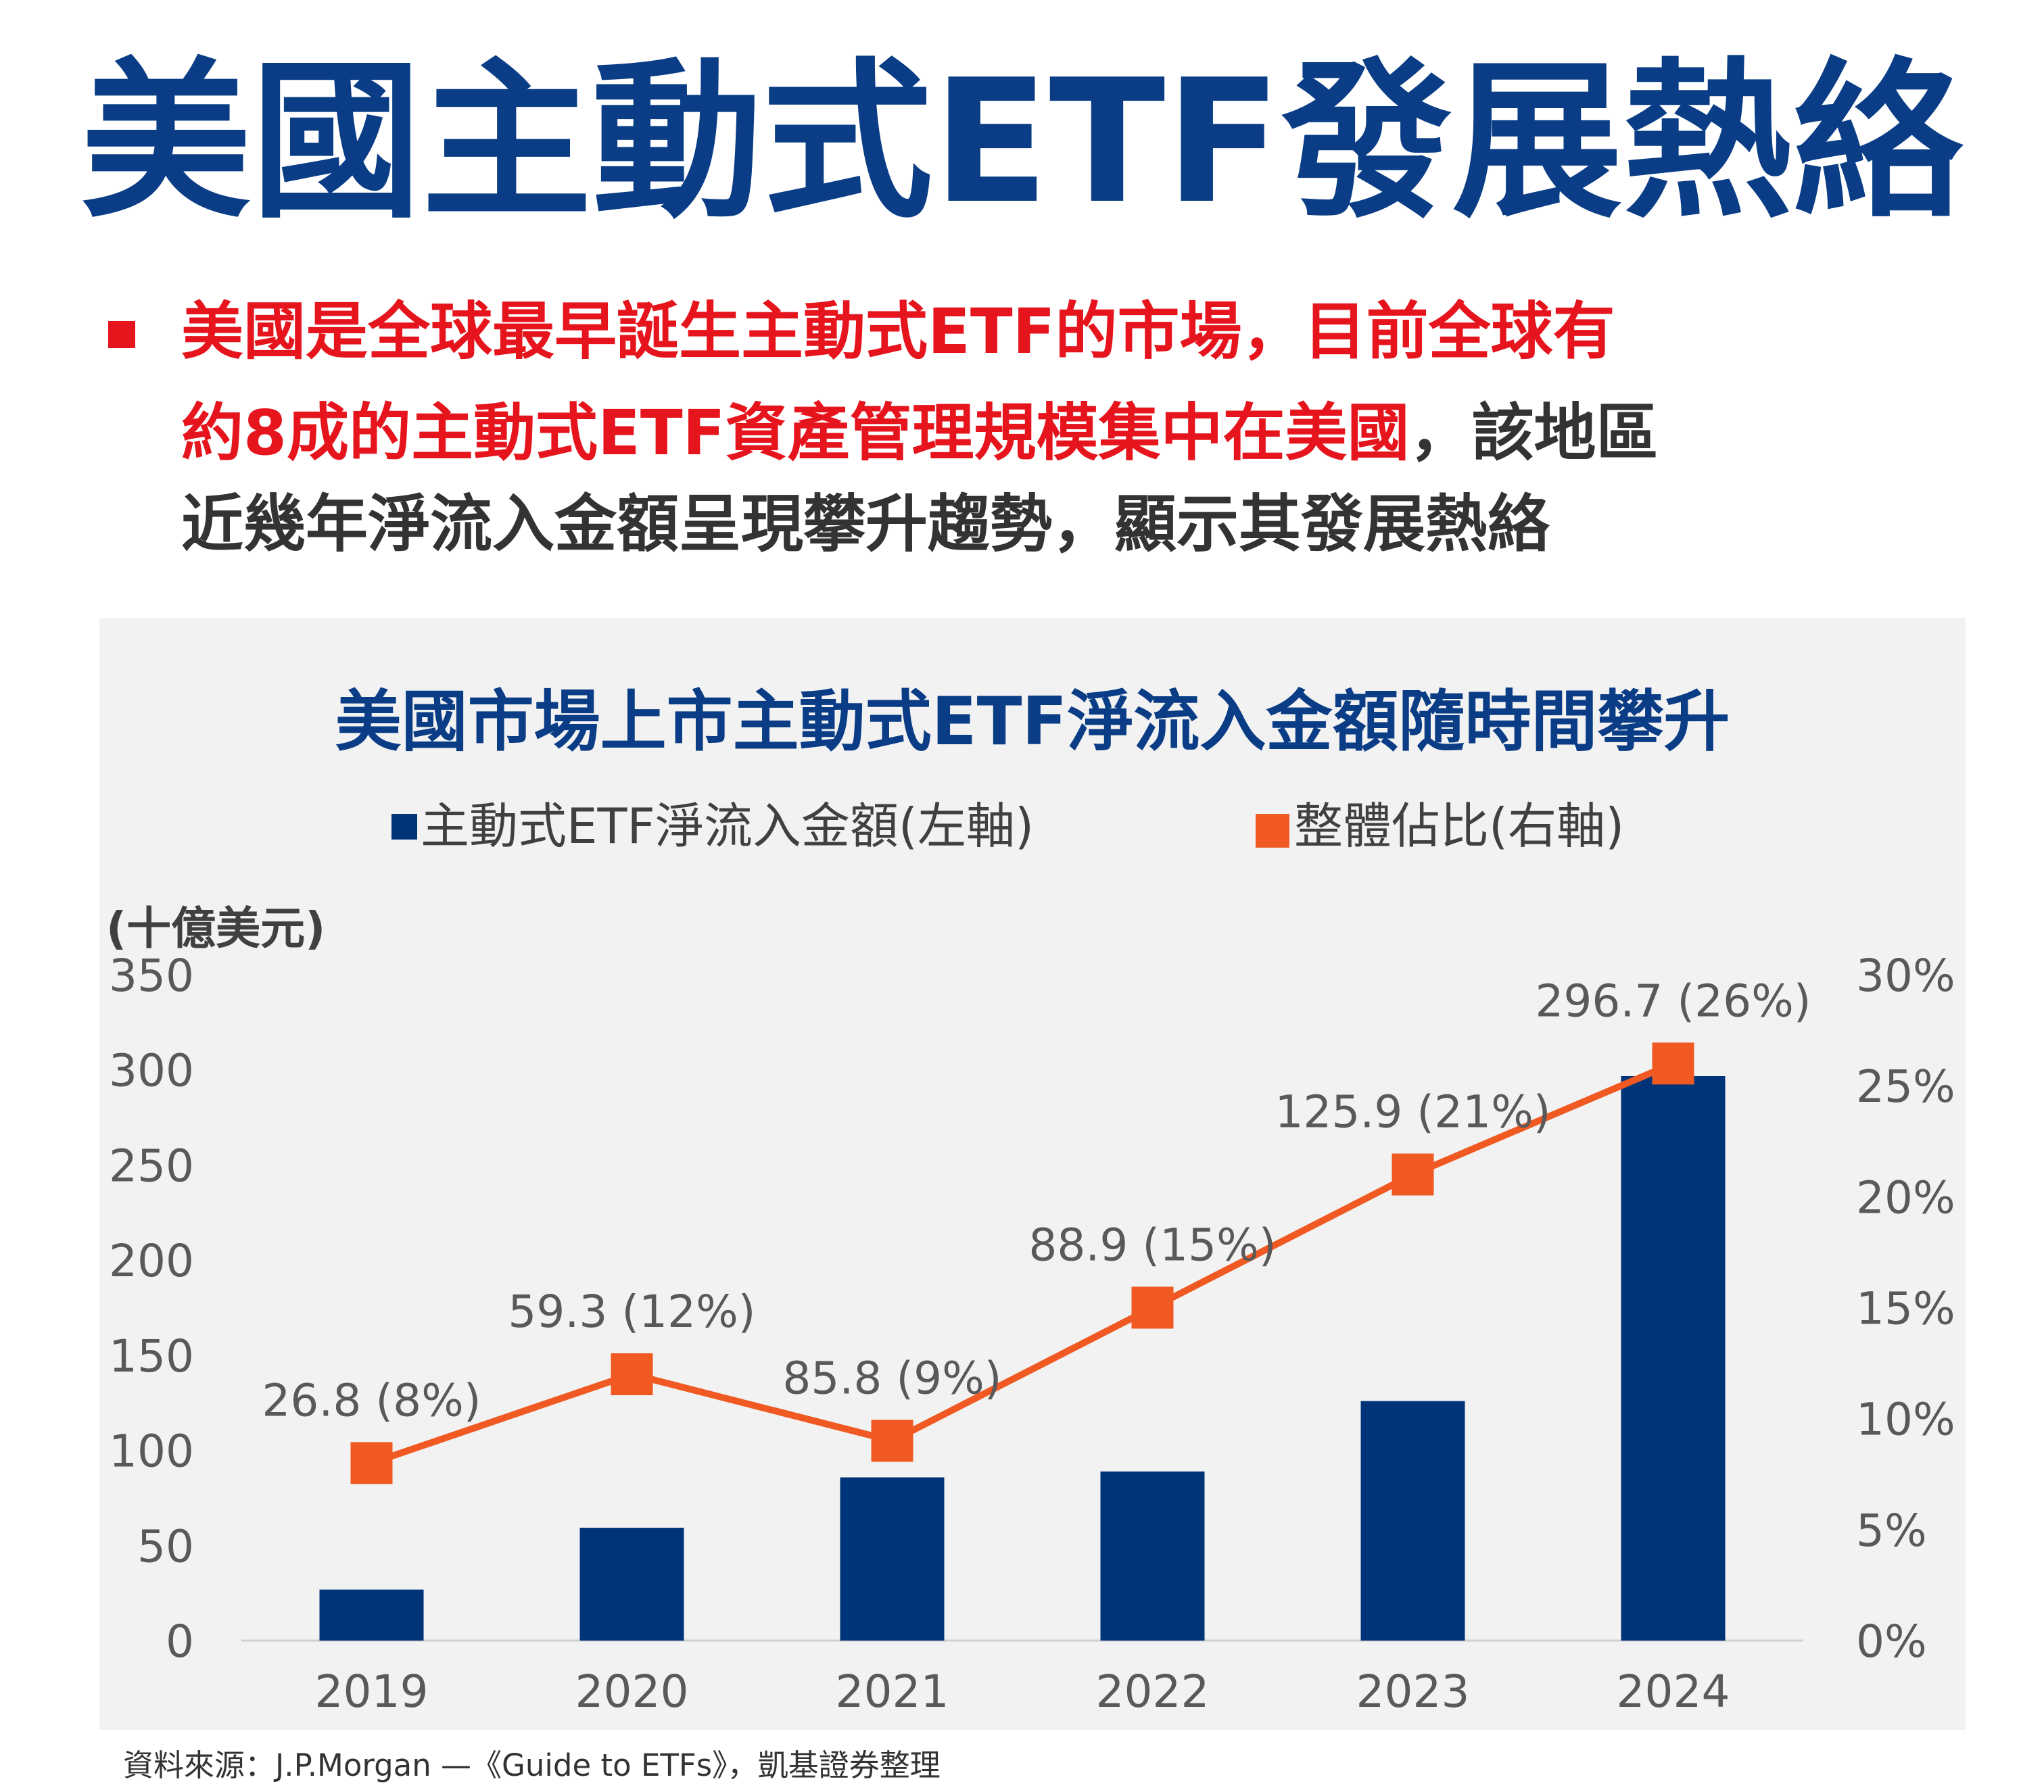 This screenshot has width=2044, height=1792. I want to click on x-axis-tick-label: 2021, so click(892, 1692).